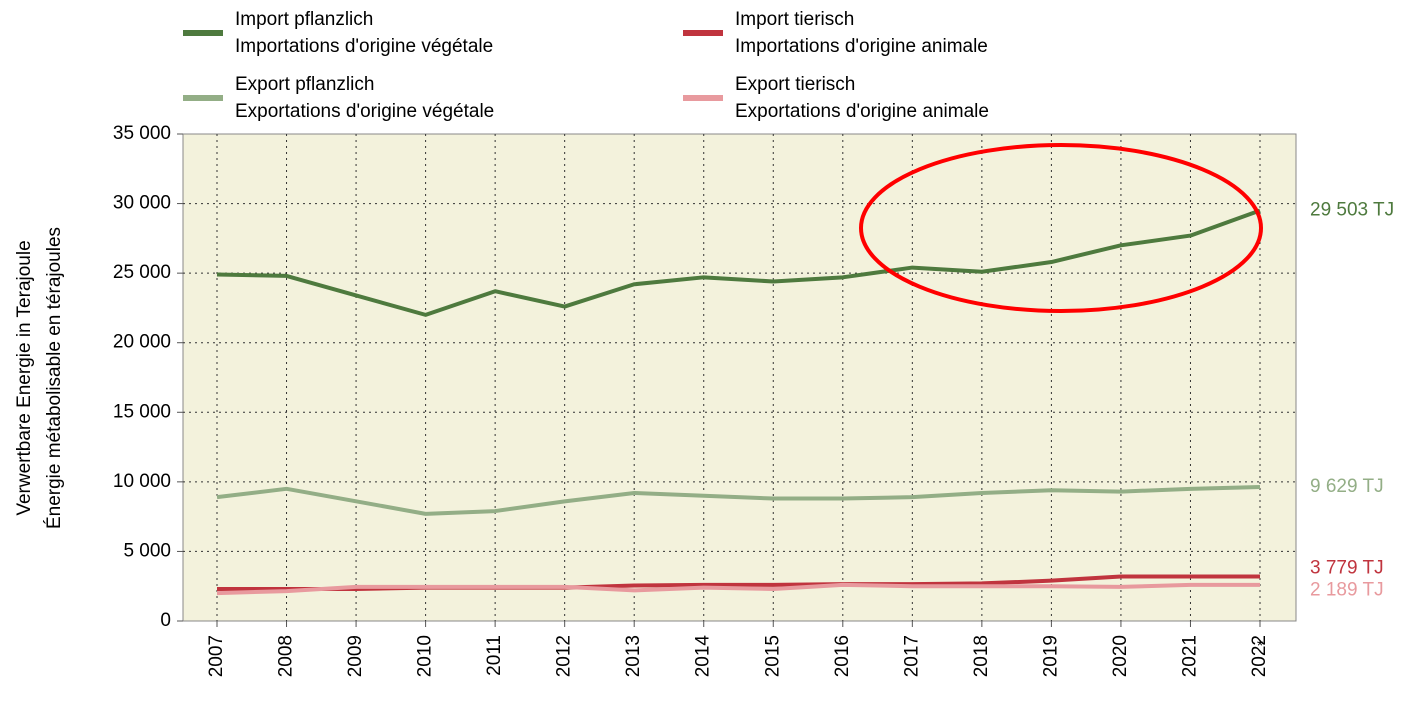 Image resolution: width=1418 pixels, height=712 pixels. I want to click on x-tick-label: 2008, so click(286, 656).